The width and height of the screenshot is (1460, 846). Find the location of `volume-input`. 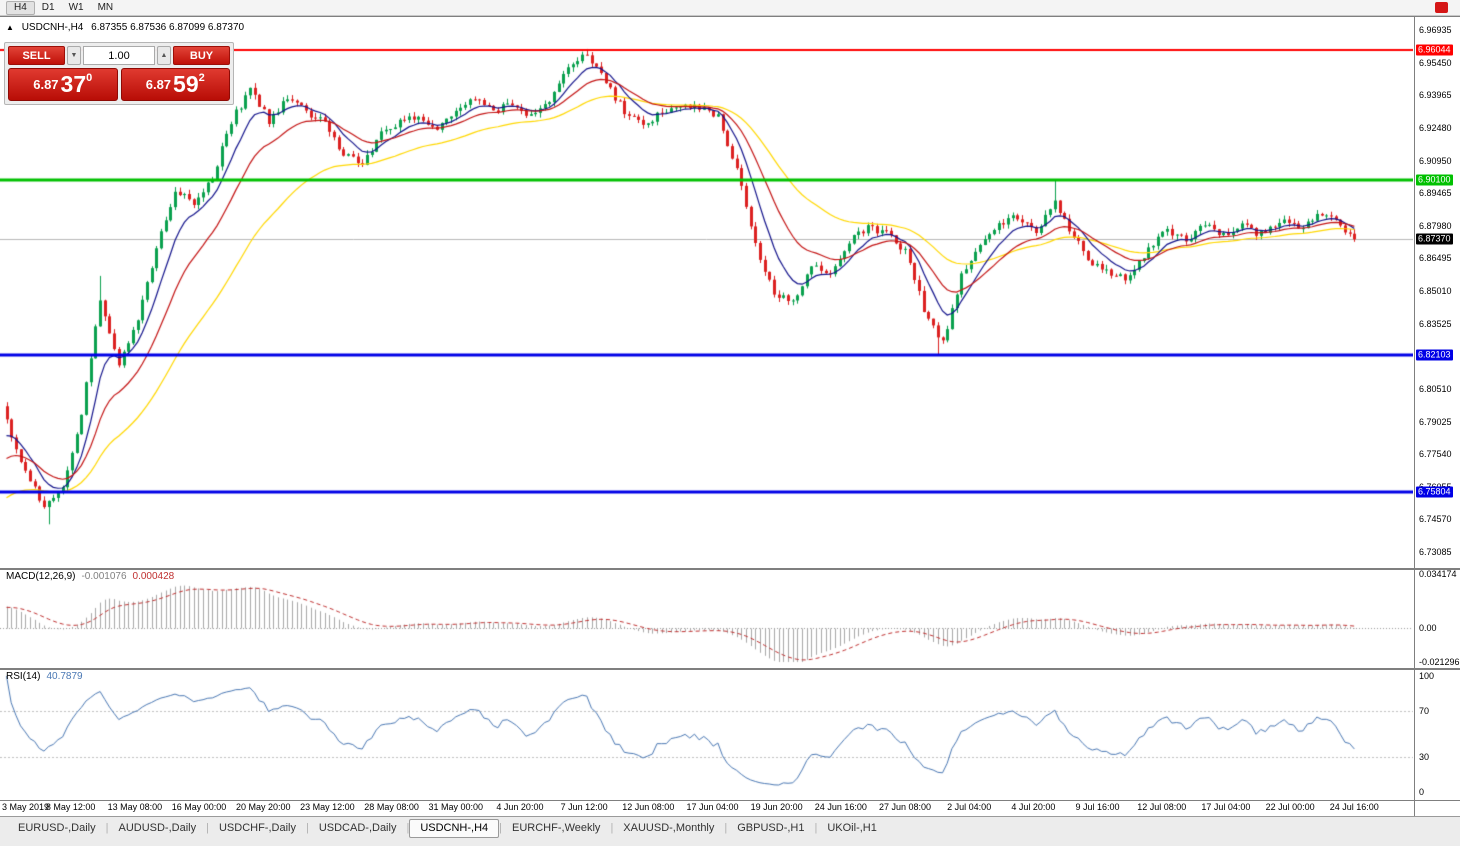

volume-input is located at coordinates (119, 55).